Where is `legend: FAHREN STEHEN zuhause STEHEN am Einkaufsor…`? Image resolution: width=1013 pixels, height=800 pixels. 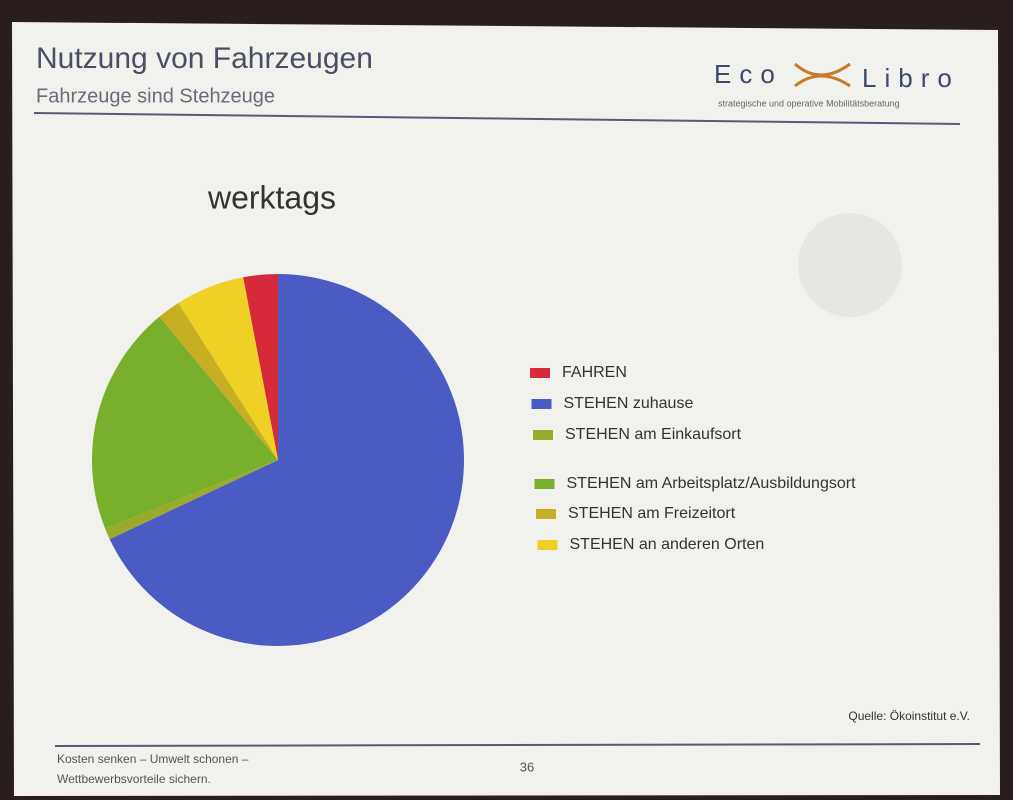 legend: FAHREN STEHEN zuhause STEHEN am Einkaufsor… is located at coordinates (693, 458).